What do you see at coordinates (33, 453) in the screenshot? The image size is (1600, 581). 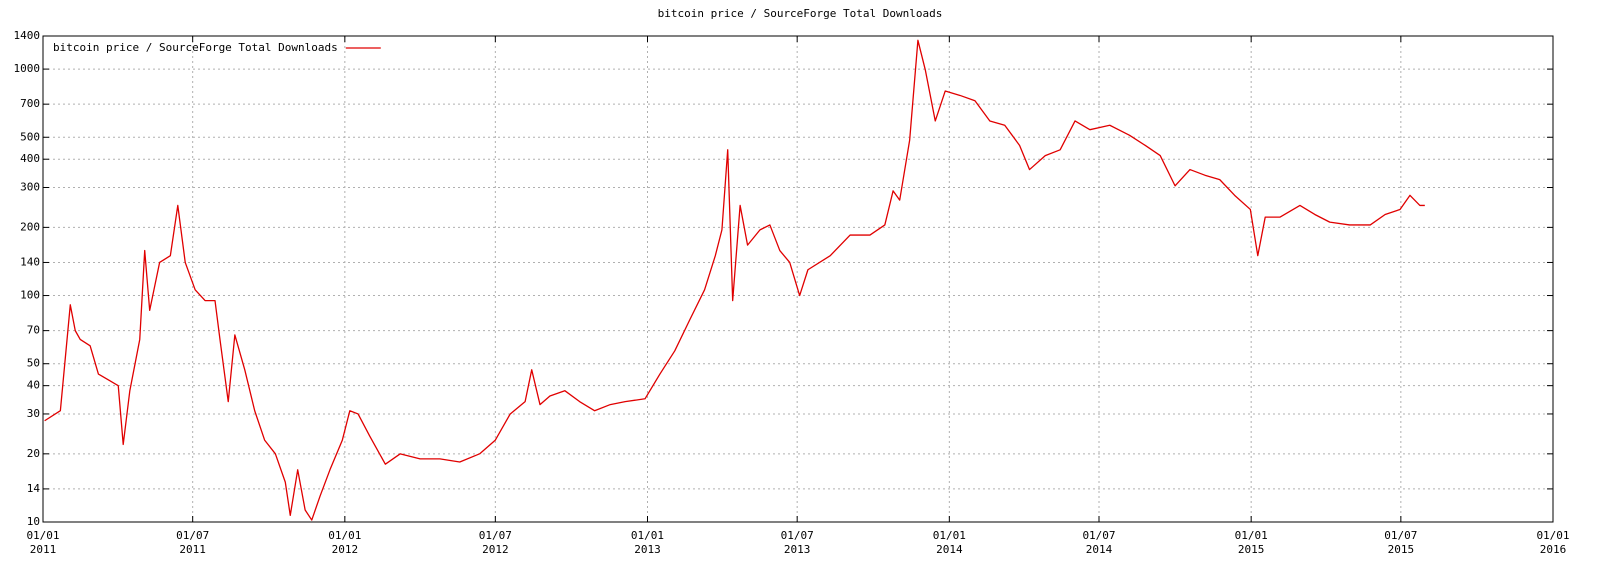 I see `y-tick-label: 20` at bounding box center [33, 453].